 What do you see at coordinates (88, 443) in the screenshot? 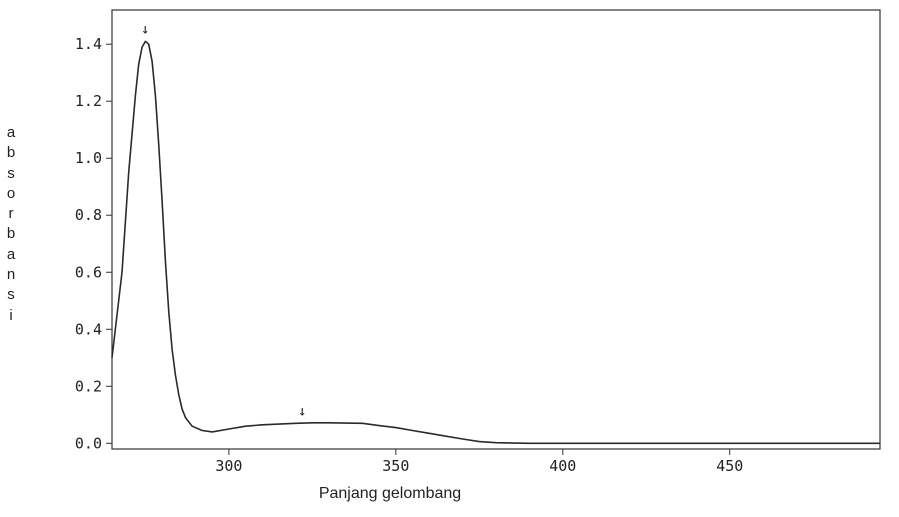
I see `y-tick-label: 0.0` at bounding box center [88, 443].